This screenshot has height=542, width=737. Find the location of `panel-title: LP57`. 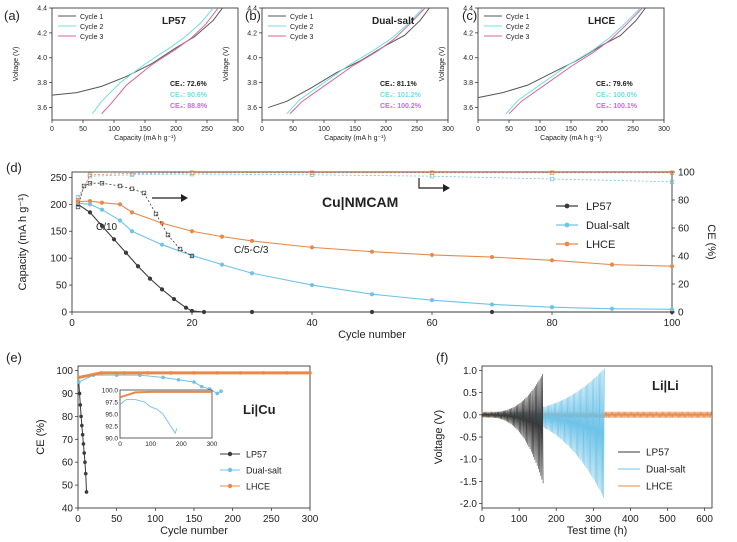

panel-title: LP57 is located at coordinates (174, 21).